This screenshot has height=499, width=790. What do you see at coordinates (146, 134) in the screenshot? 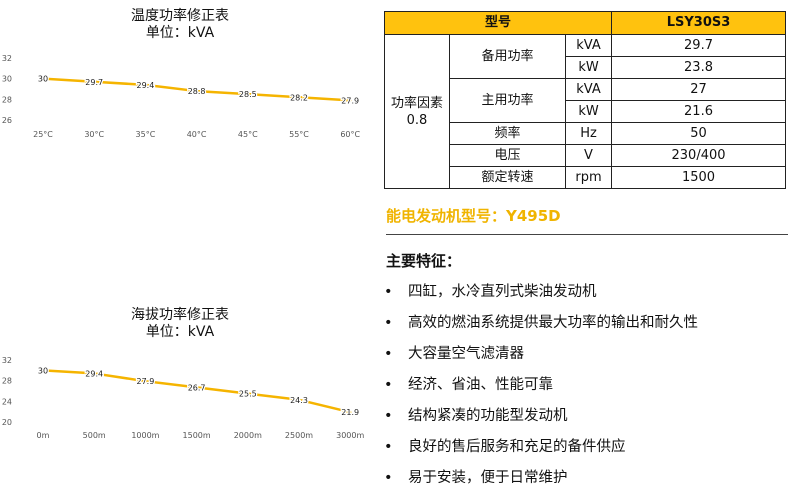
I see `x-tick-label: 35°C` at bounding box center [146, 134].